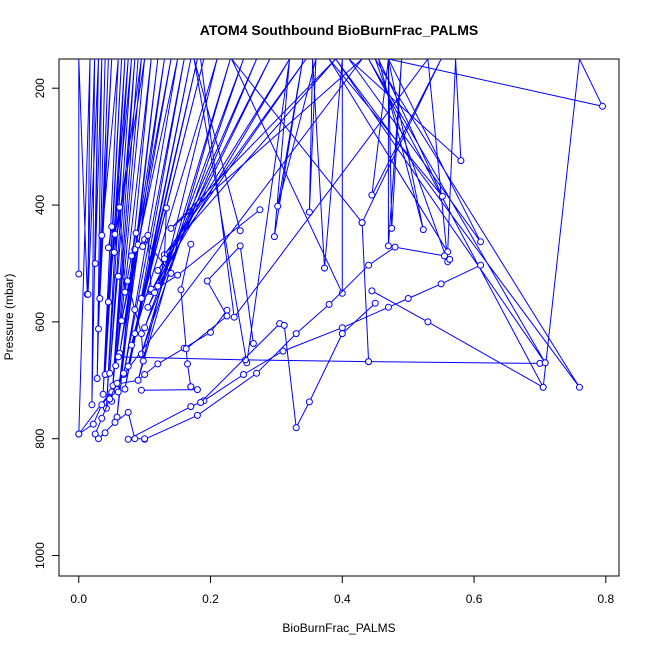 The image size is (650, 650). I want to click on y-tick-label: 1000, so click(40, 555).